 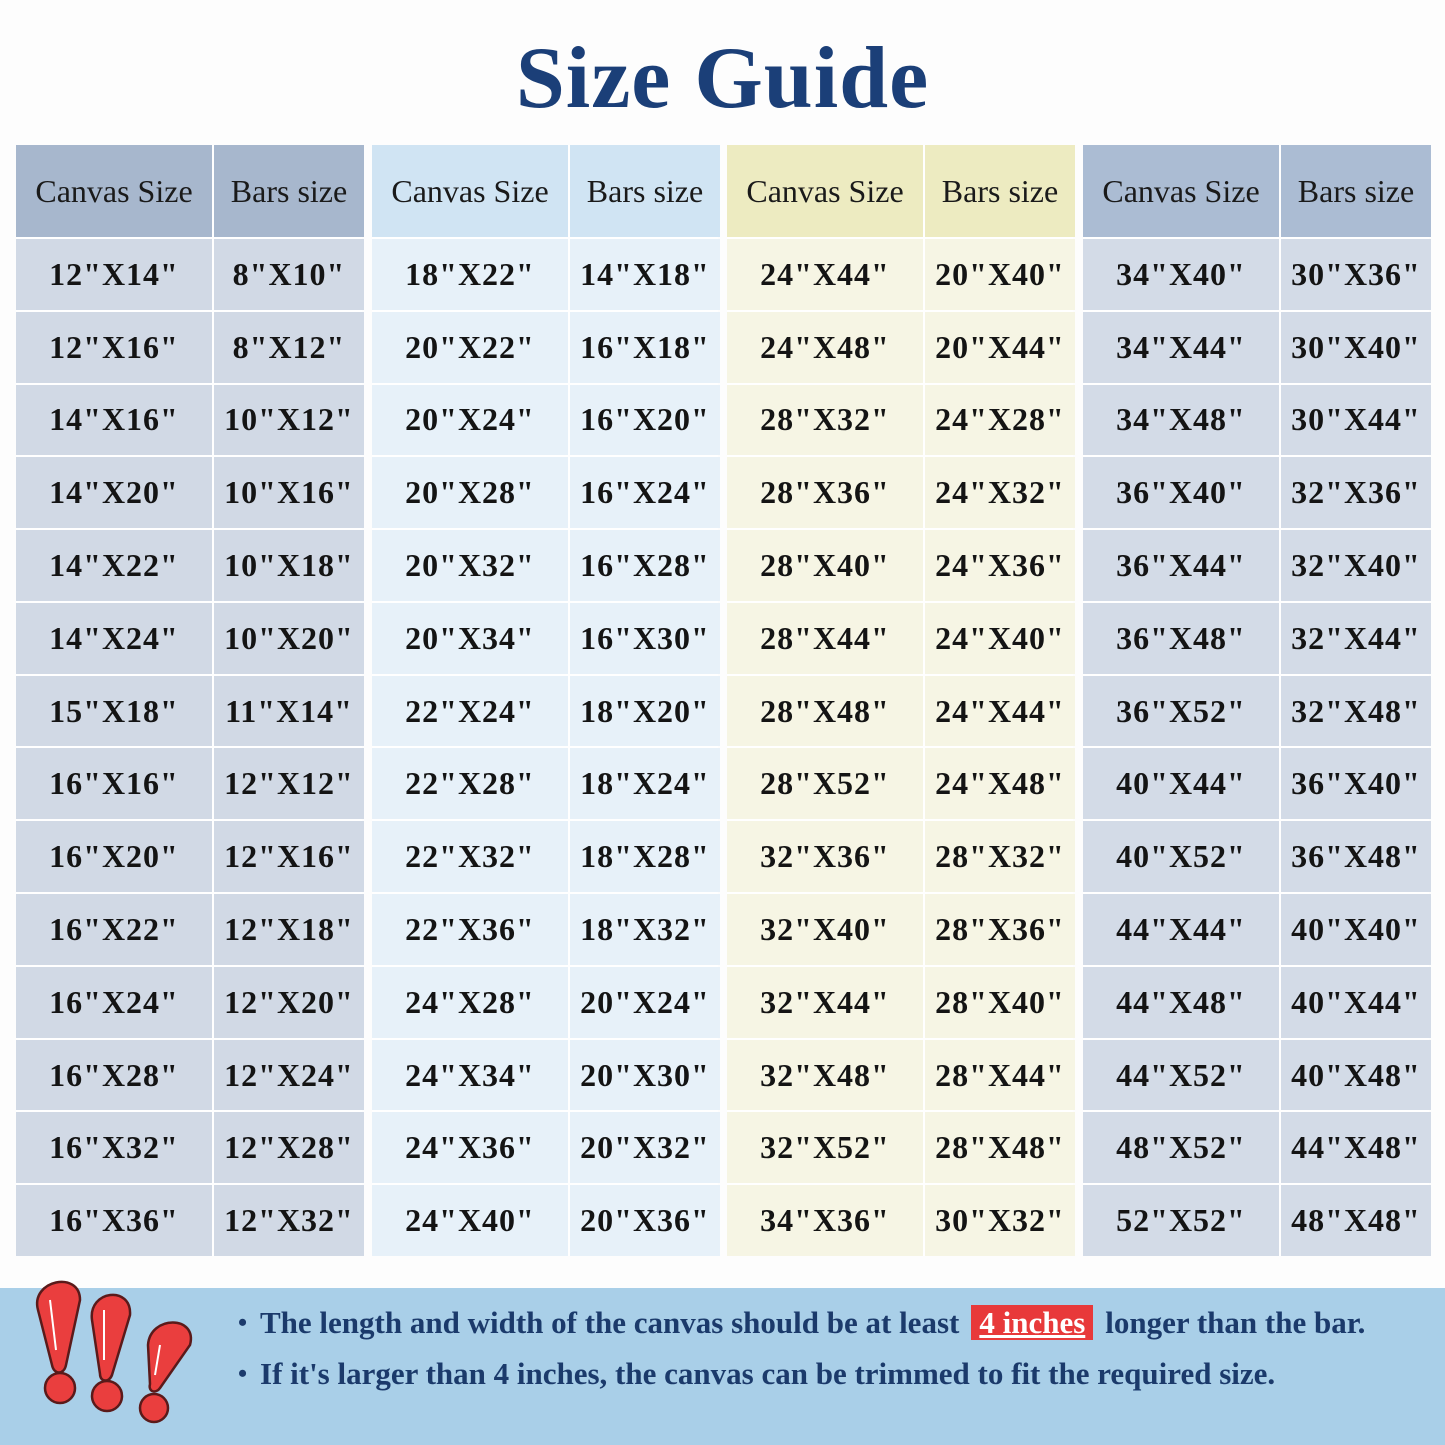 I want to click on canvas-size-cell: 15"X18", so click(x=114, y=711).